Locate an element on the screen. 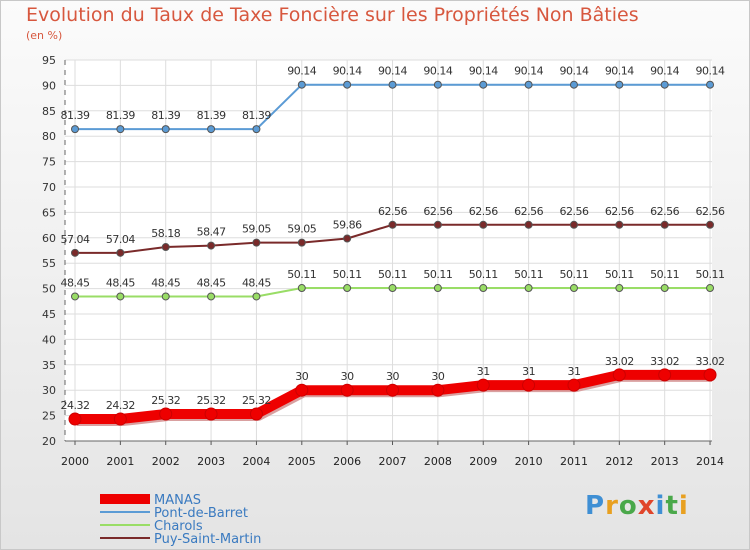 The image size is (750, 550). x-tick-label: 2011 is located at coordinates (574, 461).